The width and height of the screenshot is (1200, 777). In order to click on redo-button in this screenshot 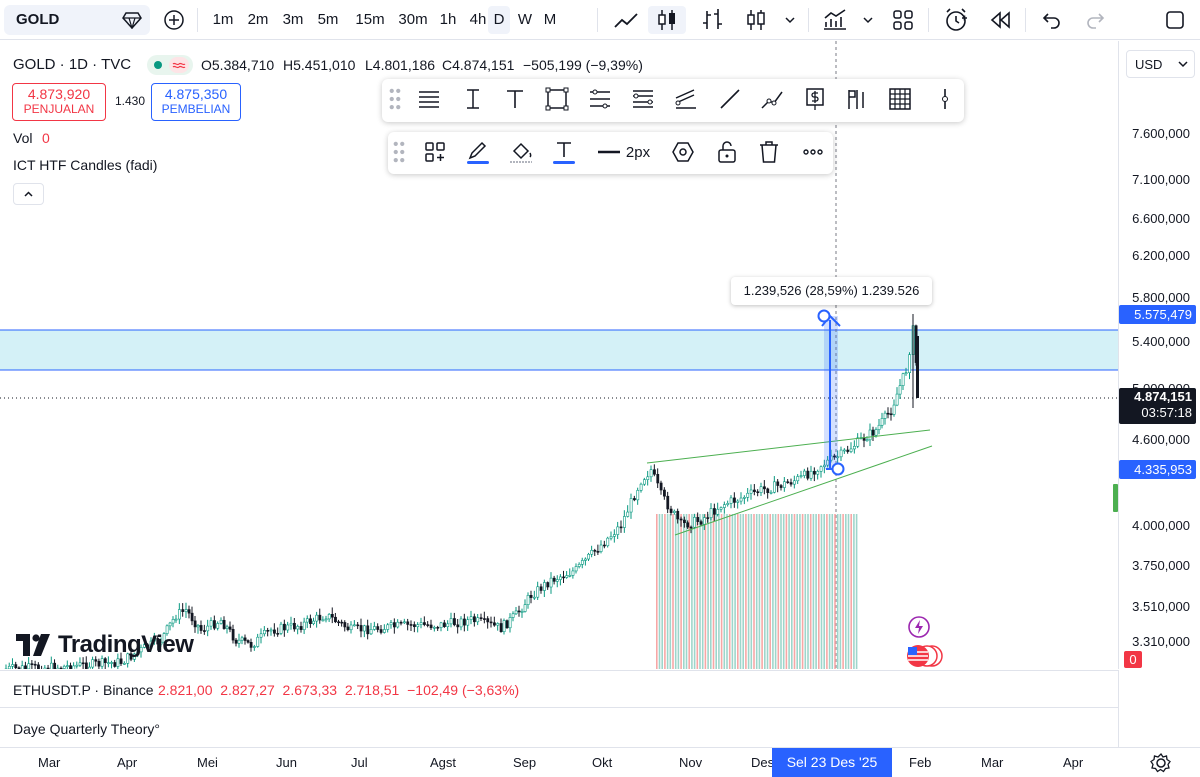, I will do `click(1095, 20)`.